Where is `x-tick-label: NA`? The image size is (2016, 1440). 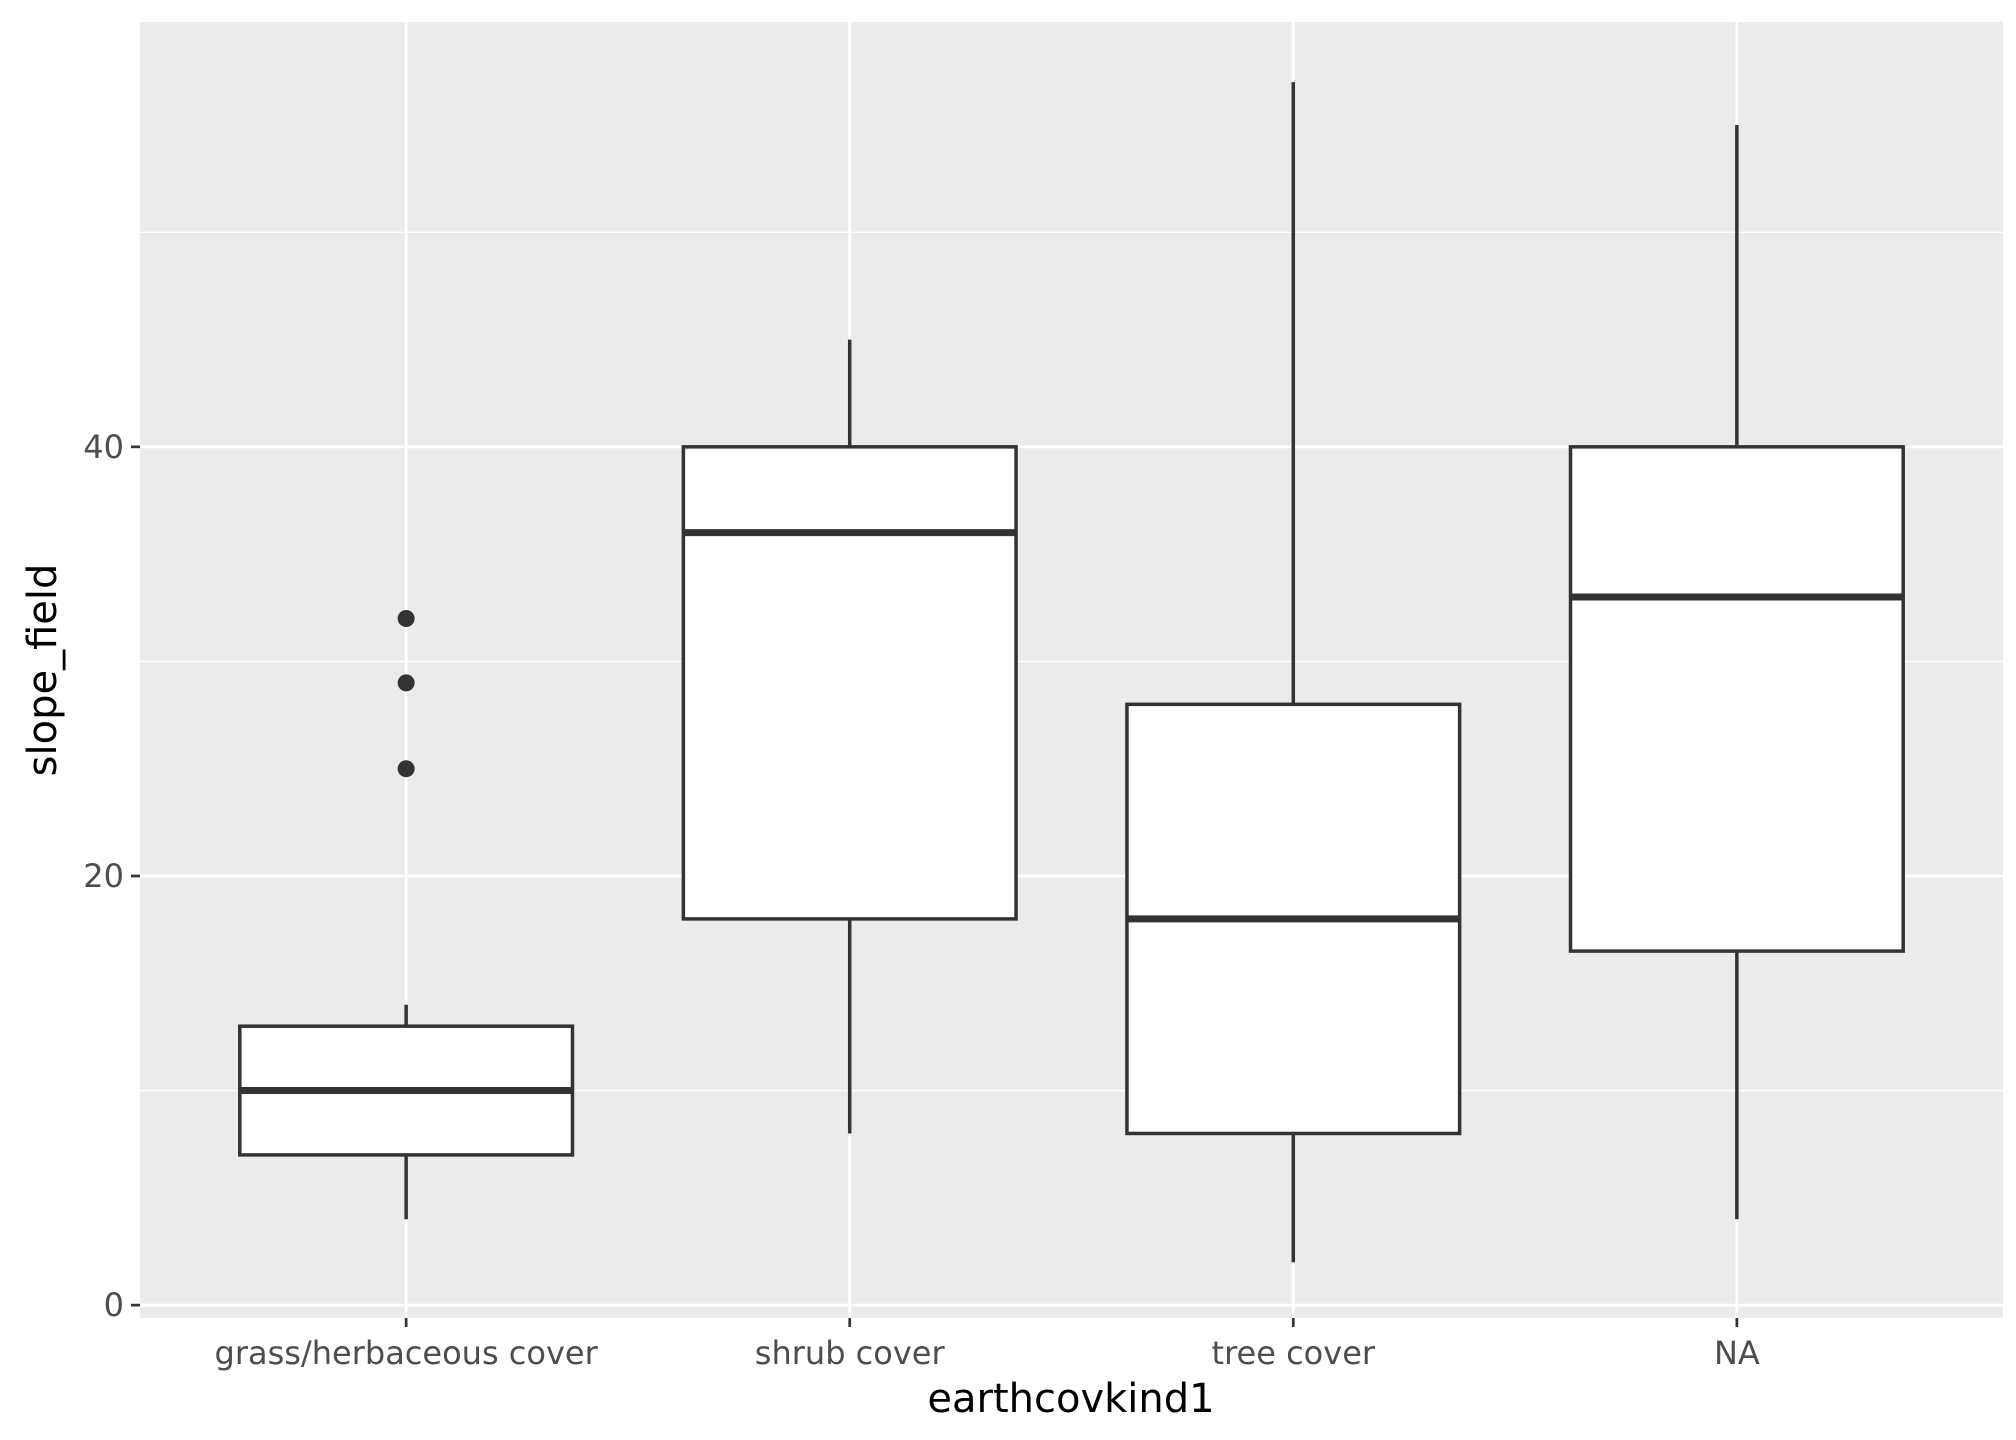 x-tick-label: NA is located at coordinates (1737, 1353).